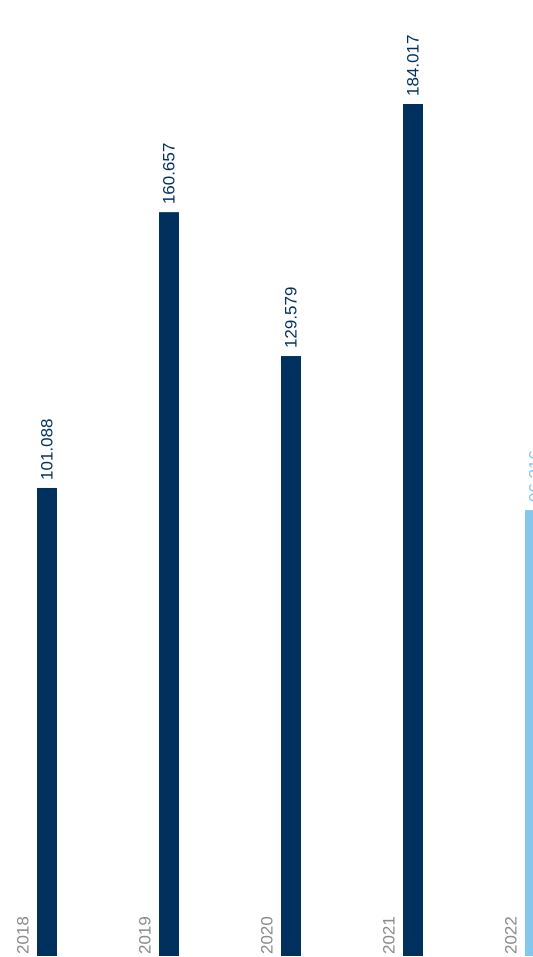  I want to click on value-label-2019: 160.657, so click(169, 173).